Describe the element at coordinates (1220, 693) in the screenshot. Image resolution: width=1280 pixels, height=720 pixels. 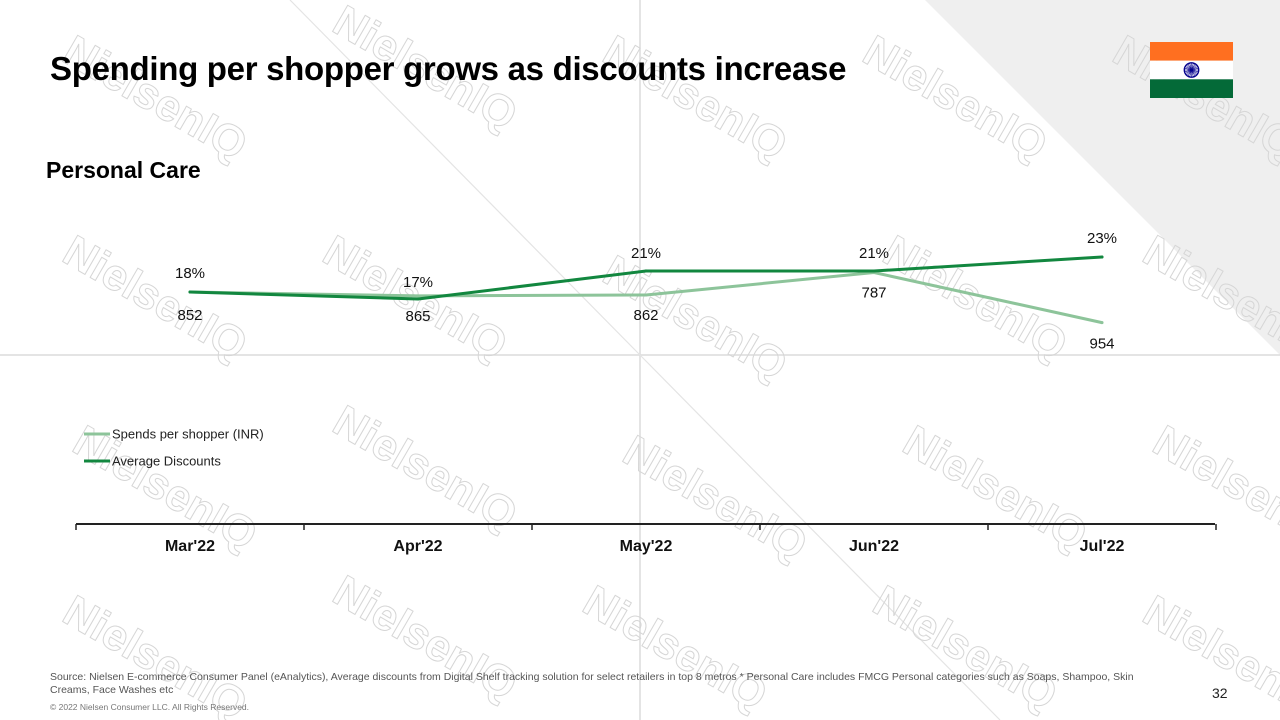
I see `page-number: 32` at that location.